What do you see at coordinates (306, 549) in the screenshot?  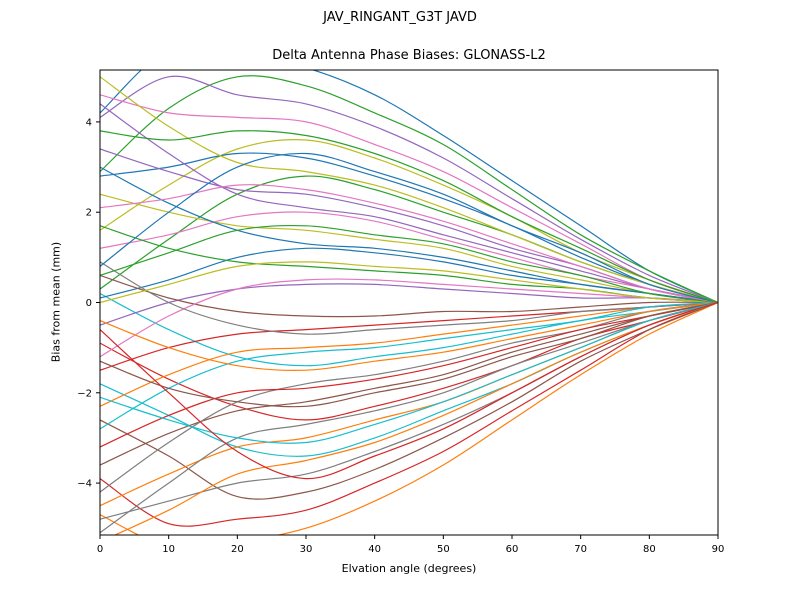 I see `x-tick-label: 30` at bounding box center [306, 549].